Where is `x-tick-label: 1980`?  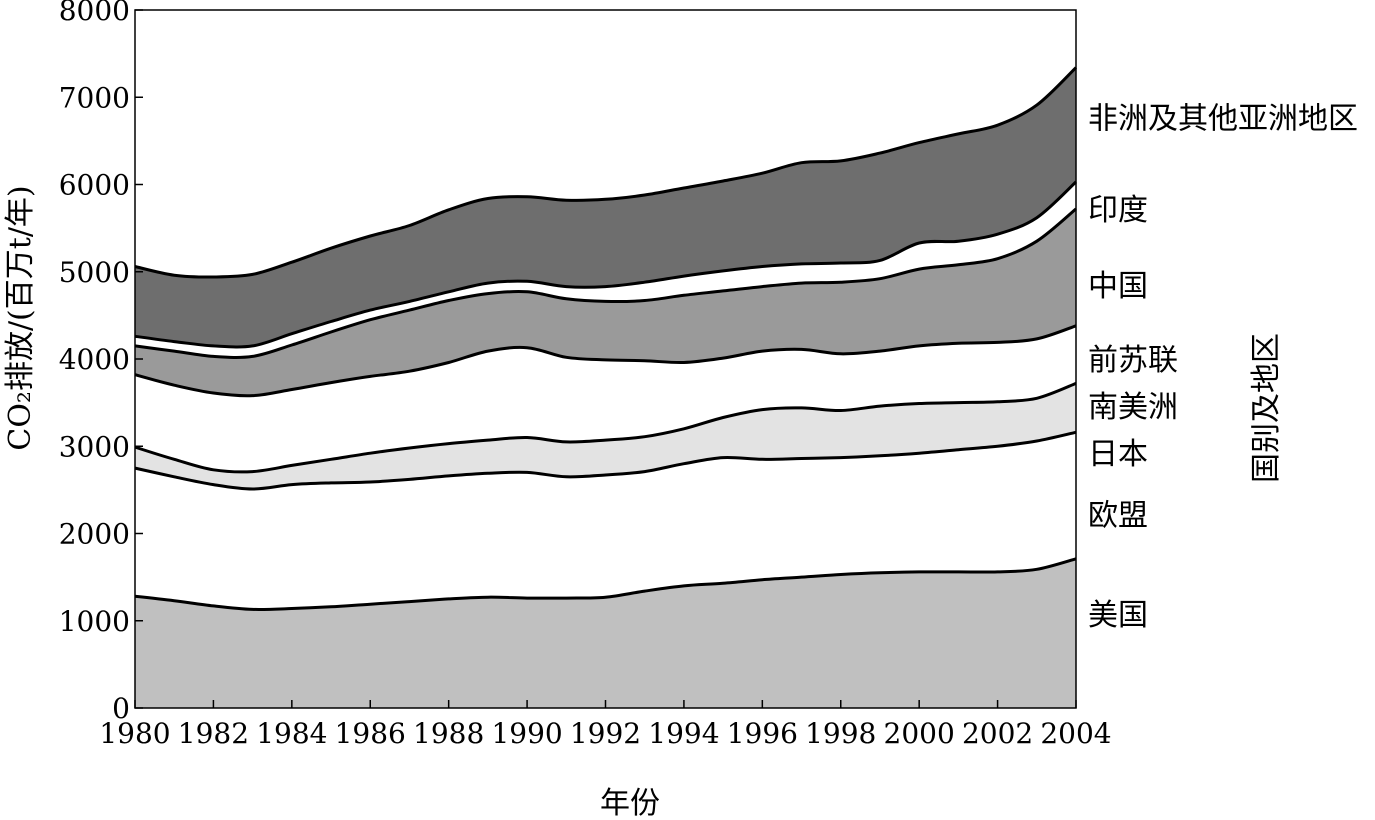
x-tick-label: 1980 is located at coordinates (134, 733).